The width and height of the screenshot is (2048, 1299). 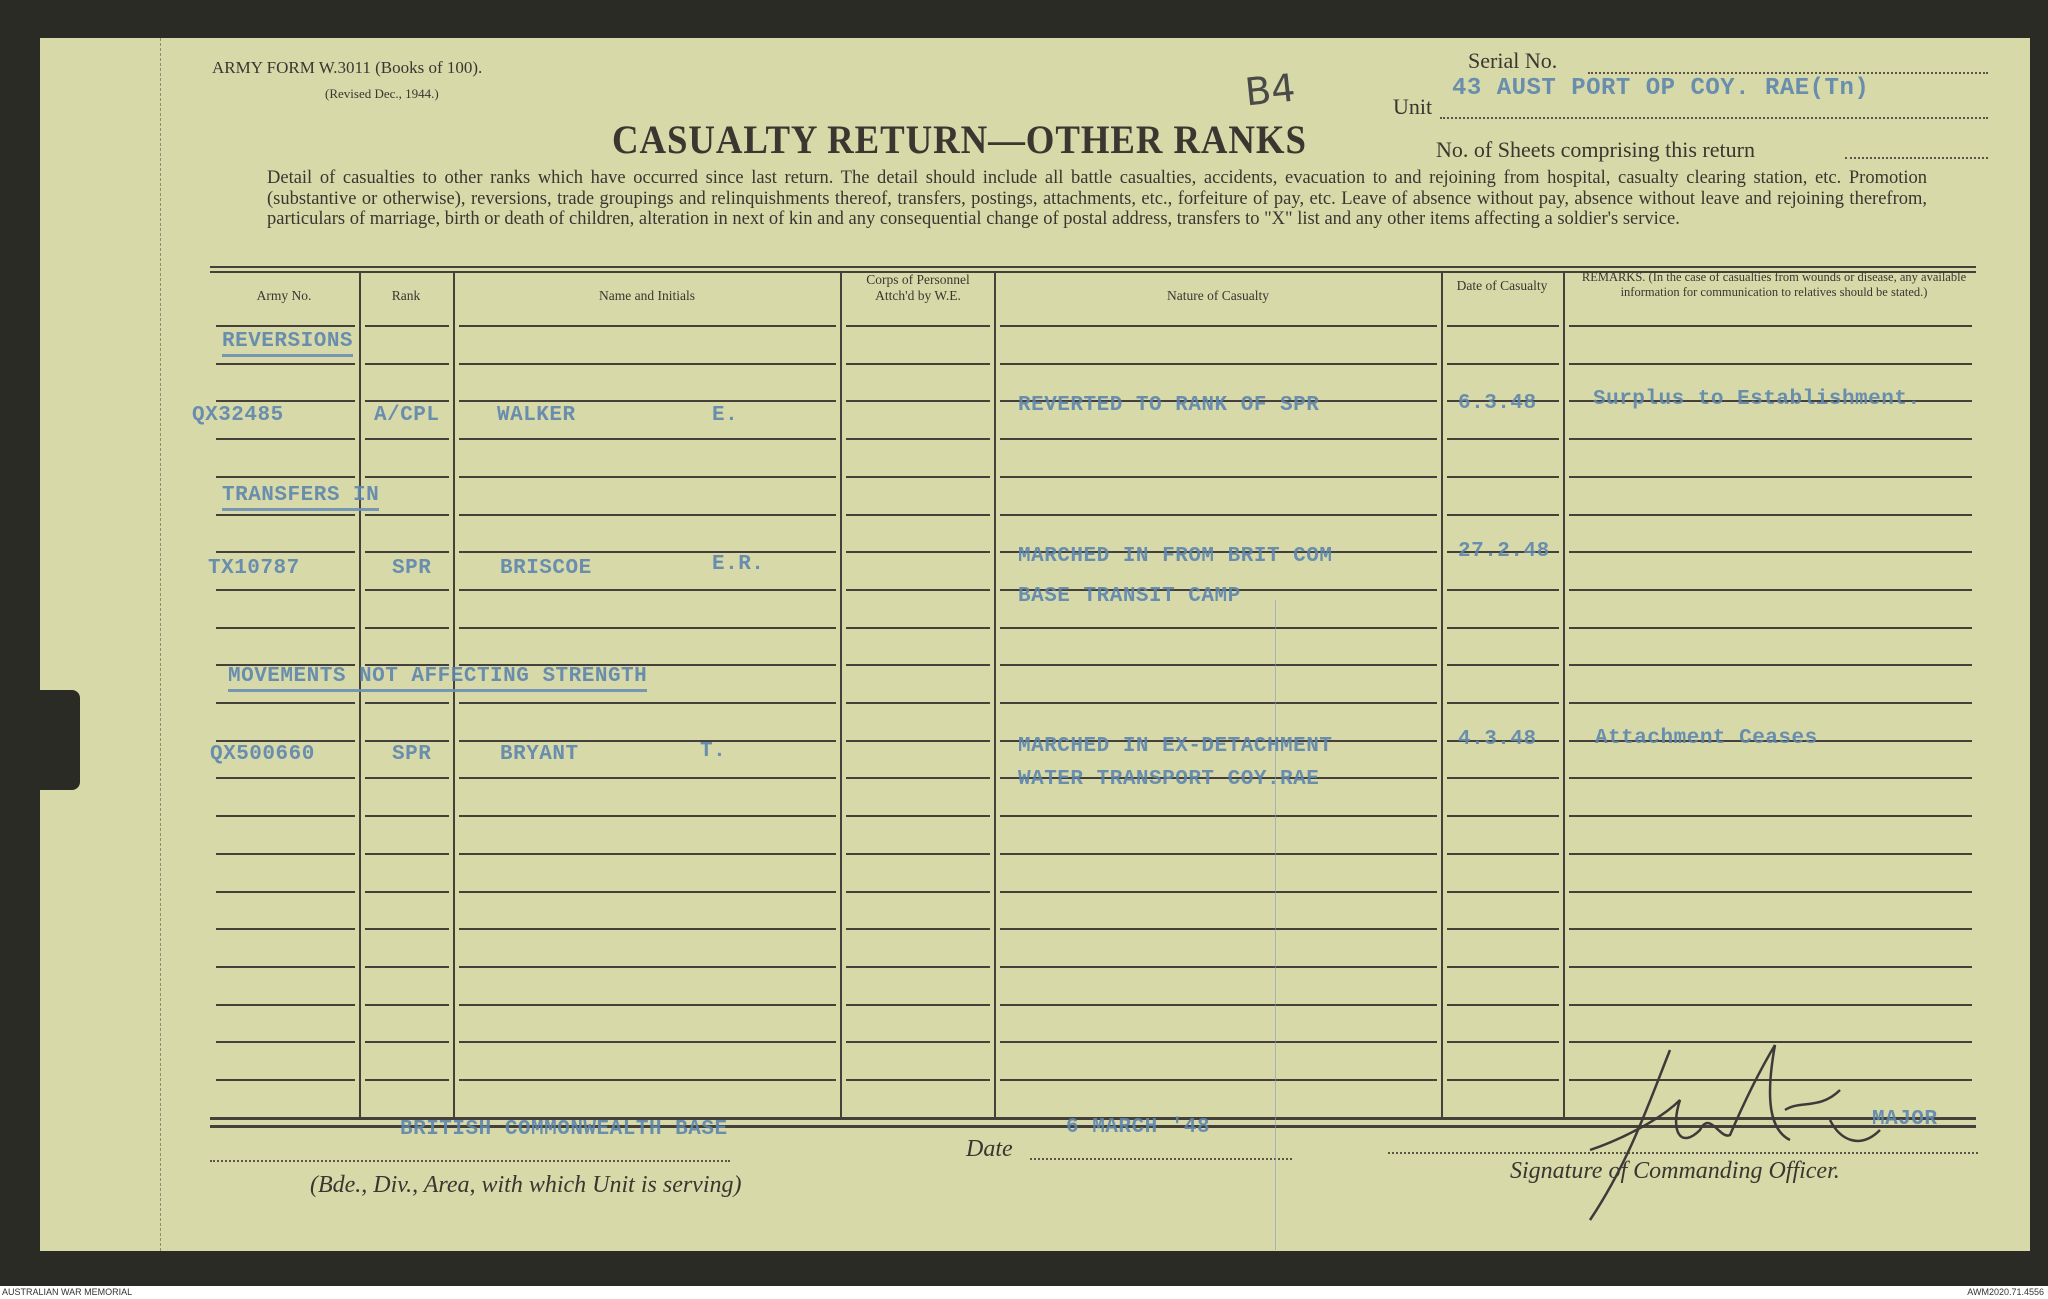 I want to click on surname: BRYANT, so click(x=539, y=754).